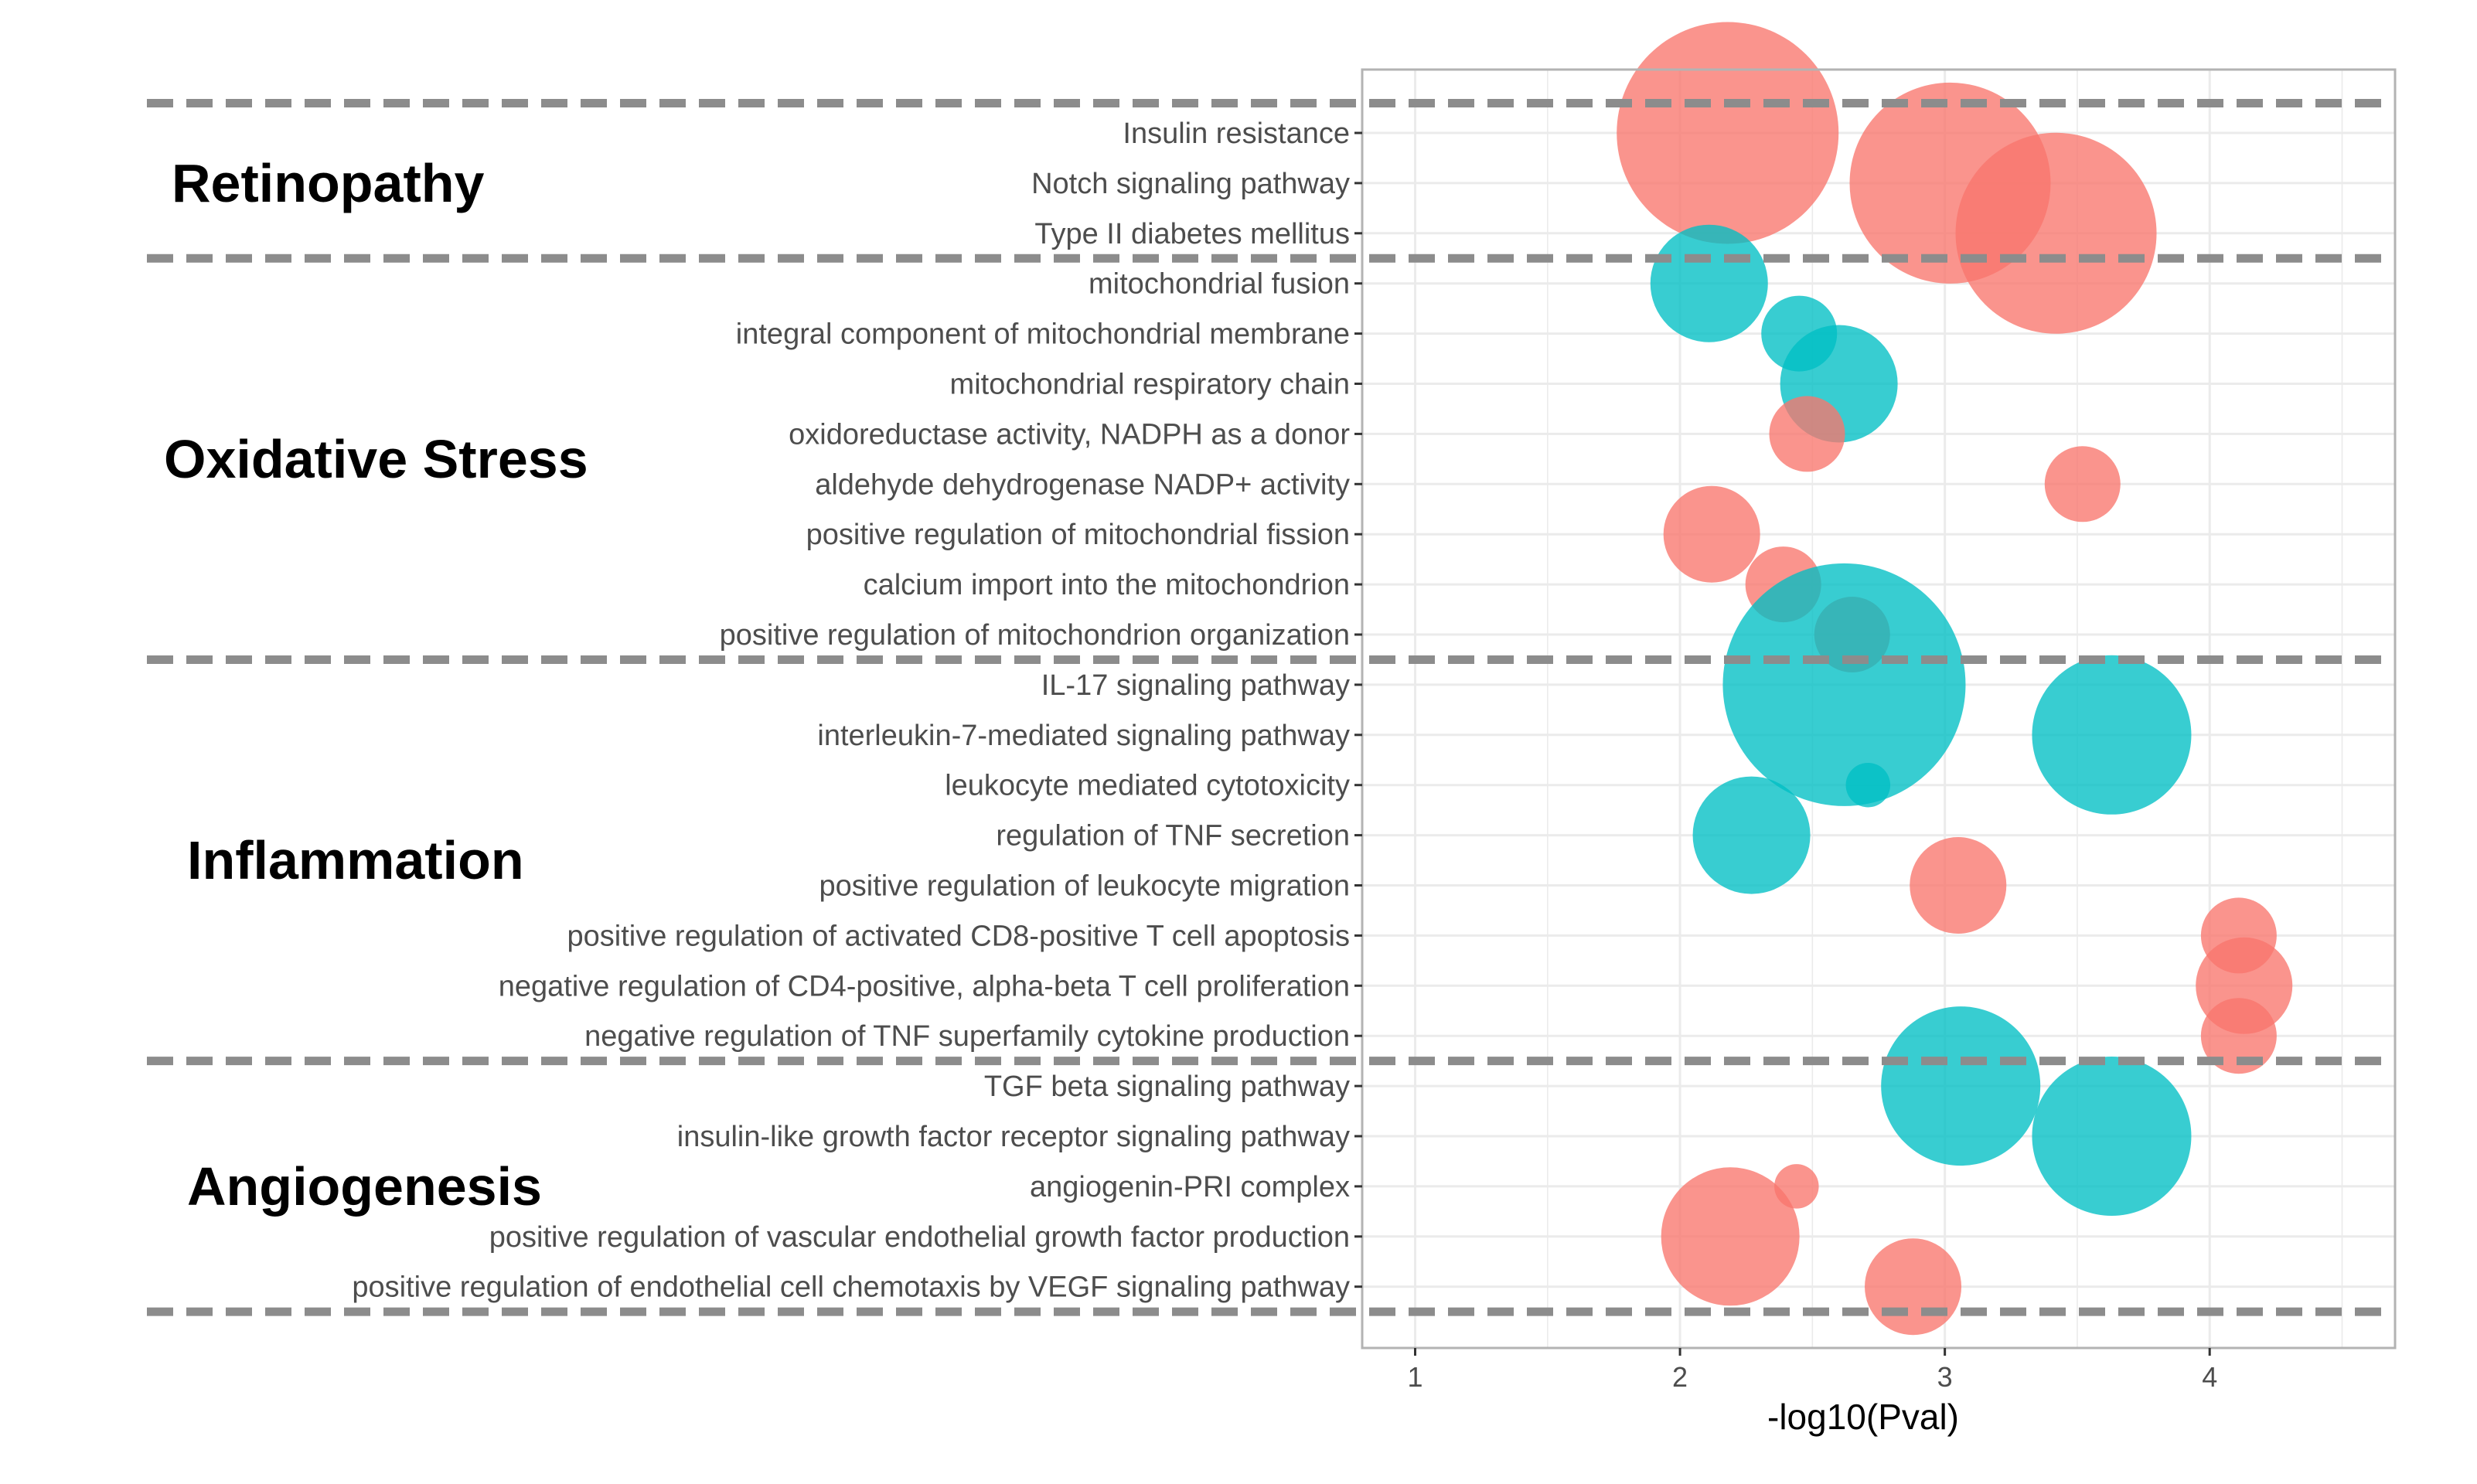 This screenshot has width=2477, height=1484. Describe the element at coordinates (2209, 1377) in the screenshot. I see `x-tick-label: 4` at that location.